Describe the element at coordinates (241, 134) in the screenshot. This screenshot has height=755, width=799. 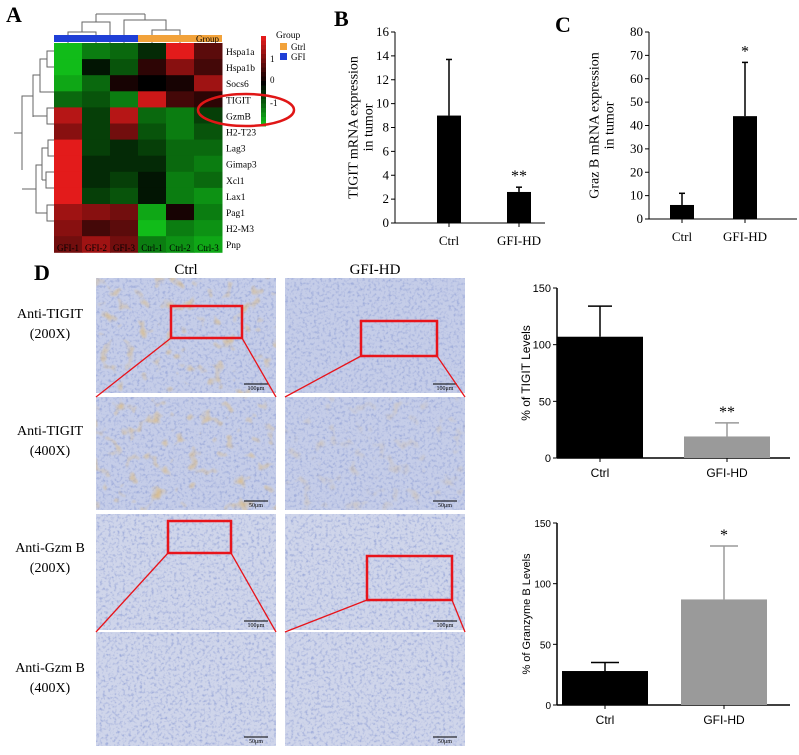
I see `gene-label: H2-T23` at that location.